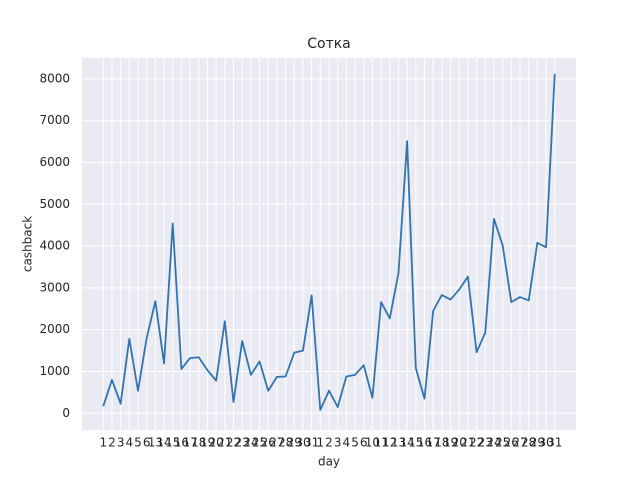 This screenshot has width=640, height=480. What do you see at coordinates (372, 443) in the screenshot?
I see `x-tick-label: 10` at bounding box center [372, 443].